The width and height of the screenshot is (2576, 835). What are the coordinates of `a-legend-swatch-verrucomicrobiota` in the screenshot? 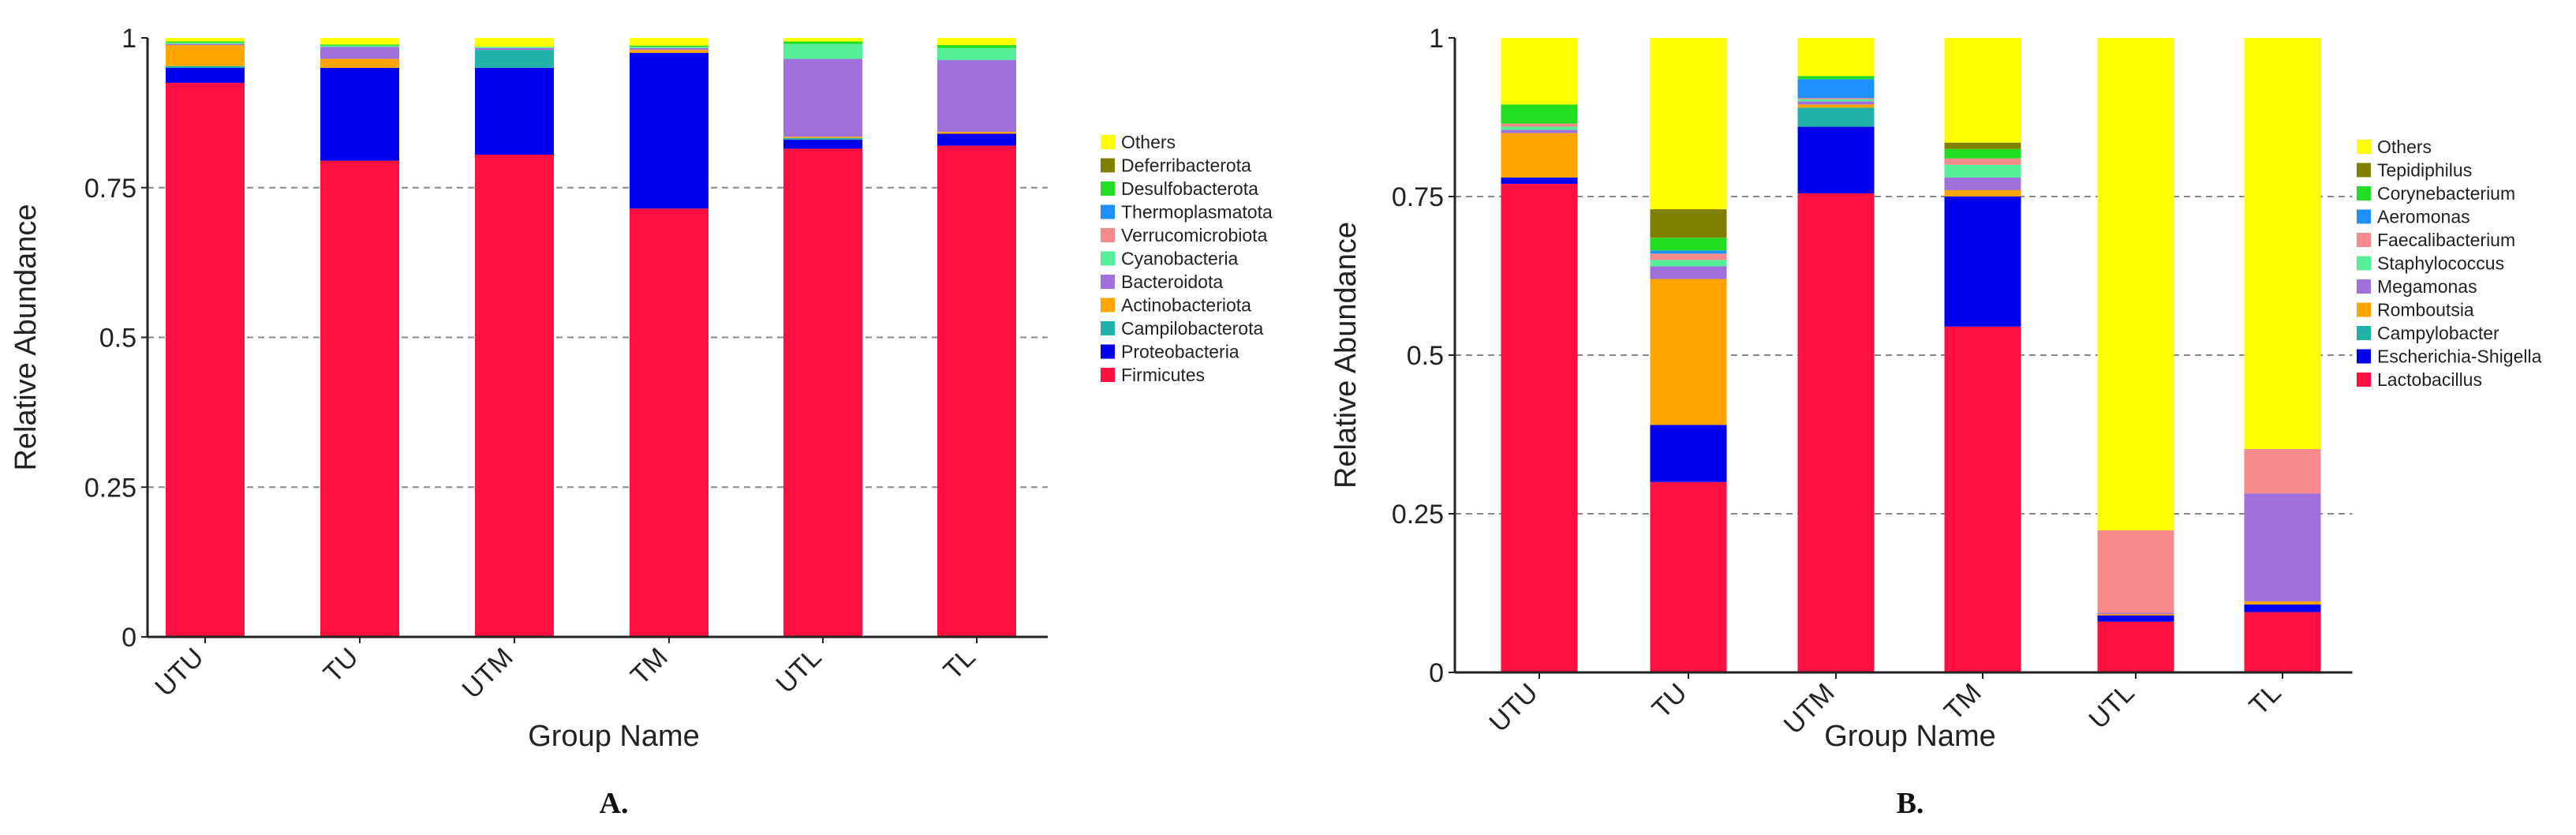 It's located at (1108, 235).